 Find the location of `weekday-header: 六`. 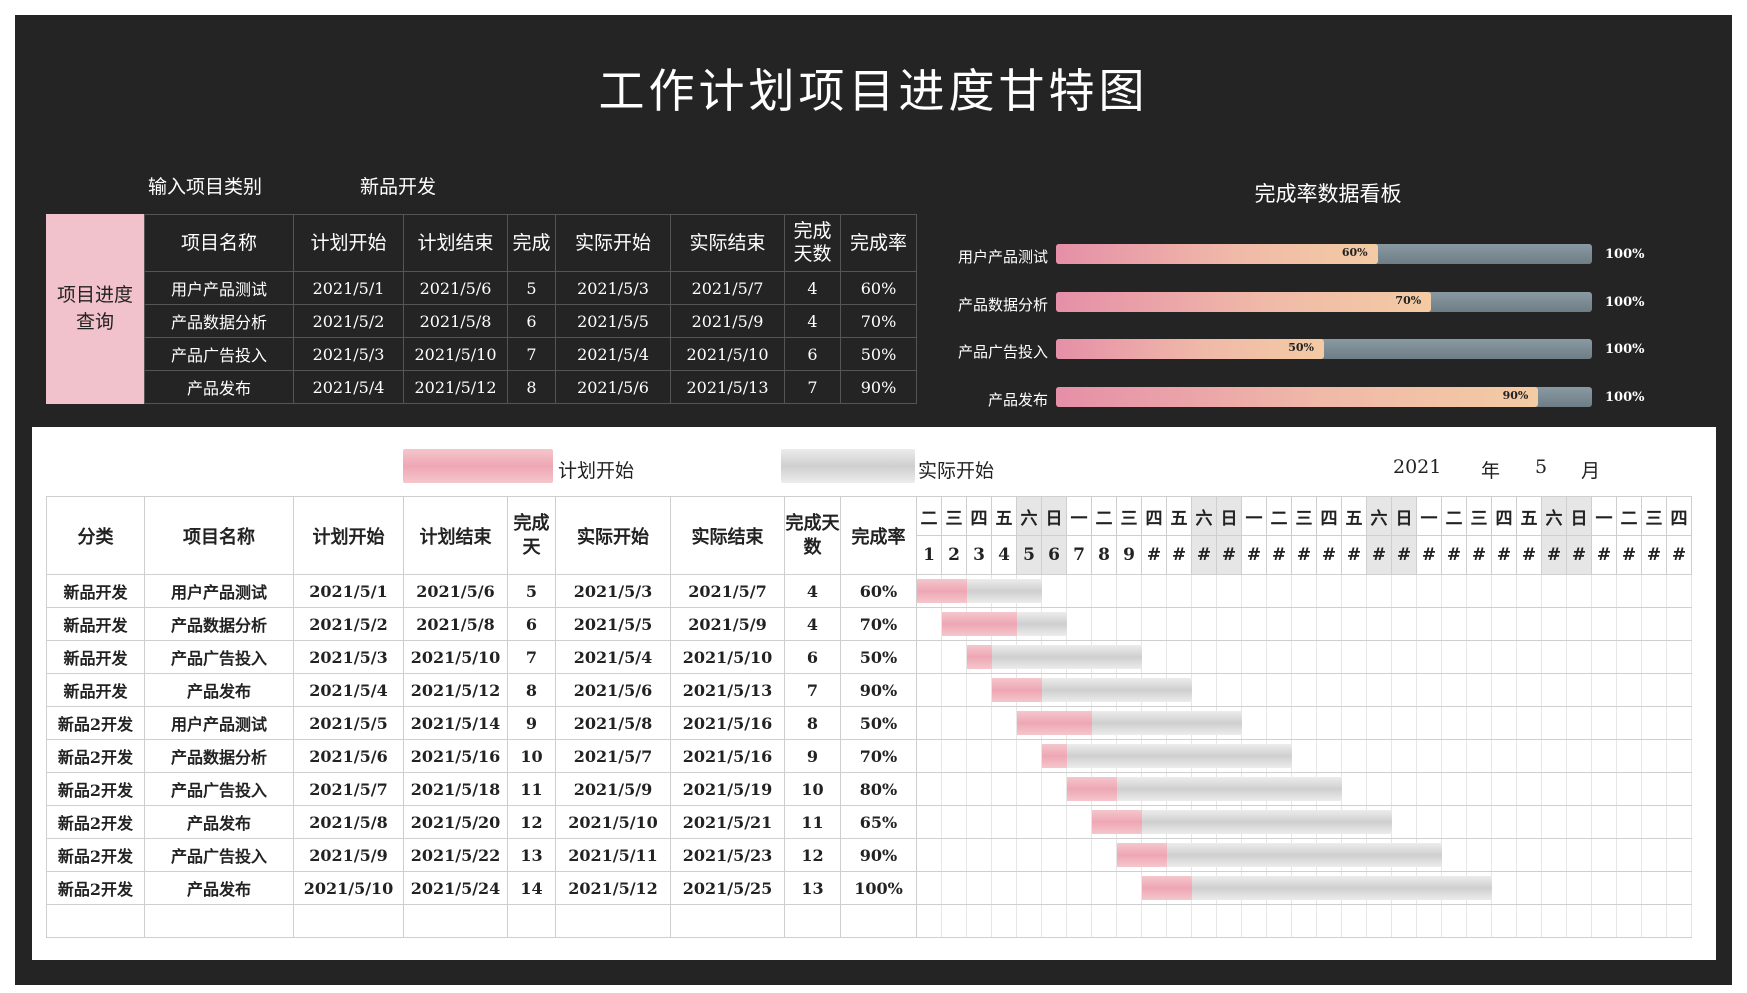

weekday-header: 六 is located at coordinates (1554, 516).